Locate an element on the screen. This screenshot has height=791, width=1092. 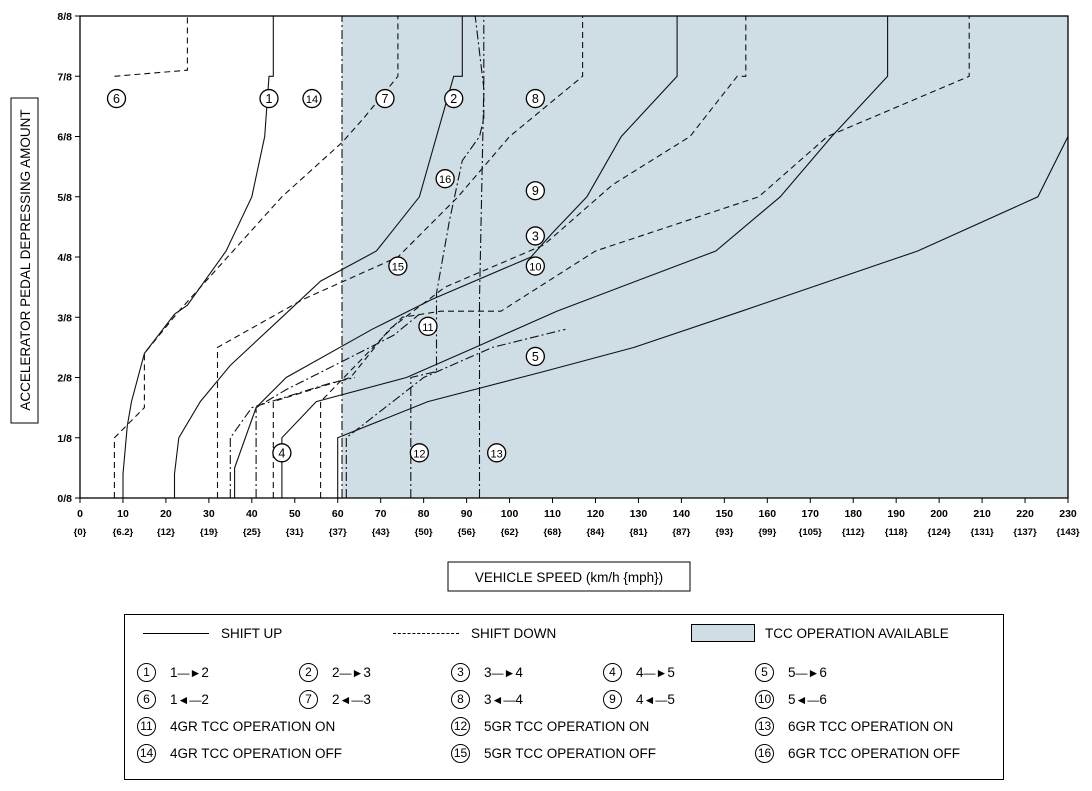
y-tick-label: 7/8 is located at coordinates (64, 77).